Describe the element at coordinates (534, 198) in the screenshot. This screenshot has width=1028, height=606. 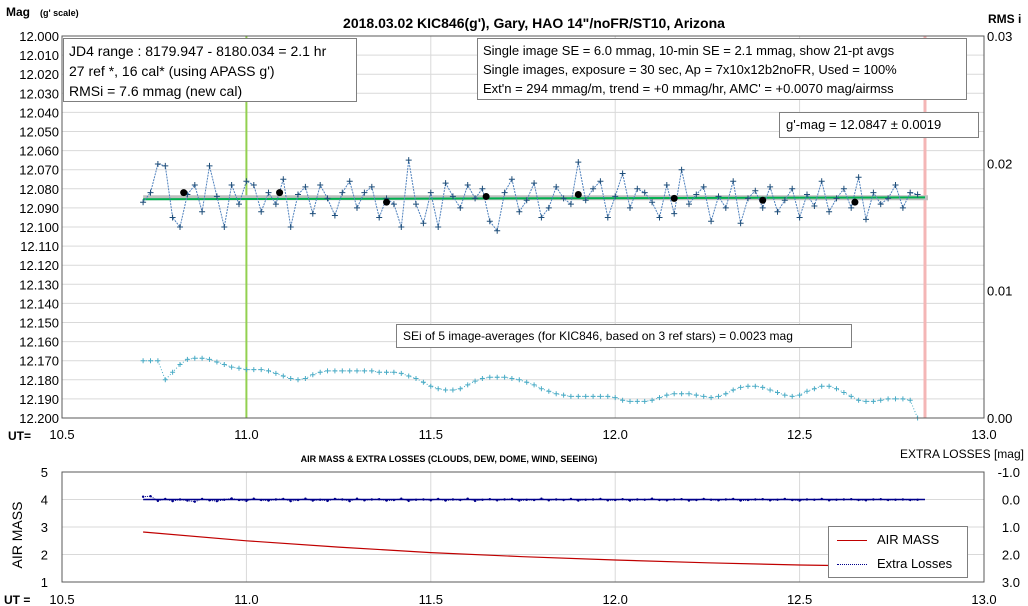
I see `top-trend-line` at that location.